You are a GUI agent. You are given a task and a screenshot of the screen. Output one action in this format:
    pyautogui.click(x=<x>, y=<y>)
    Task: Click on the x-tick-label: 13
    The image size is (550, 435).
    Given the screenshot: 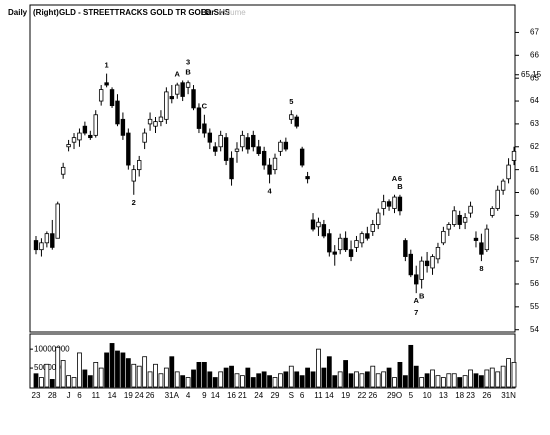 What is the action you would take?
    pyautogui.click(x=443, y=395)
    